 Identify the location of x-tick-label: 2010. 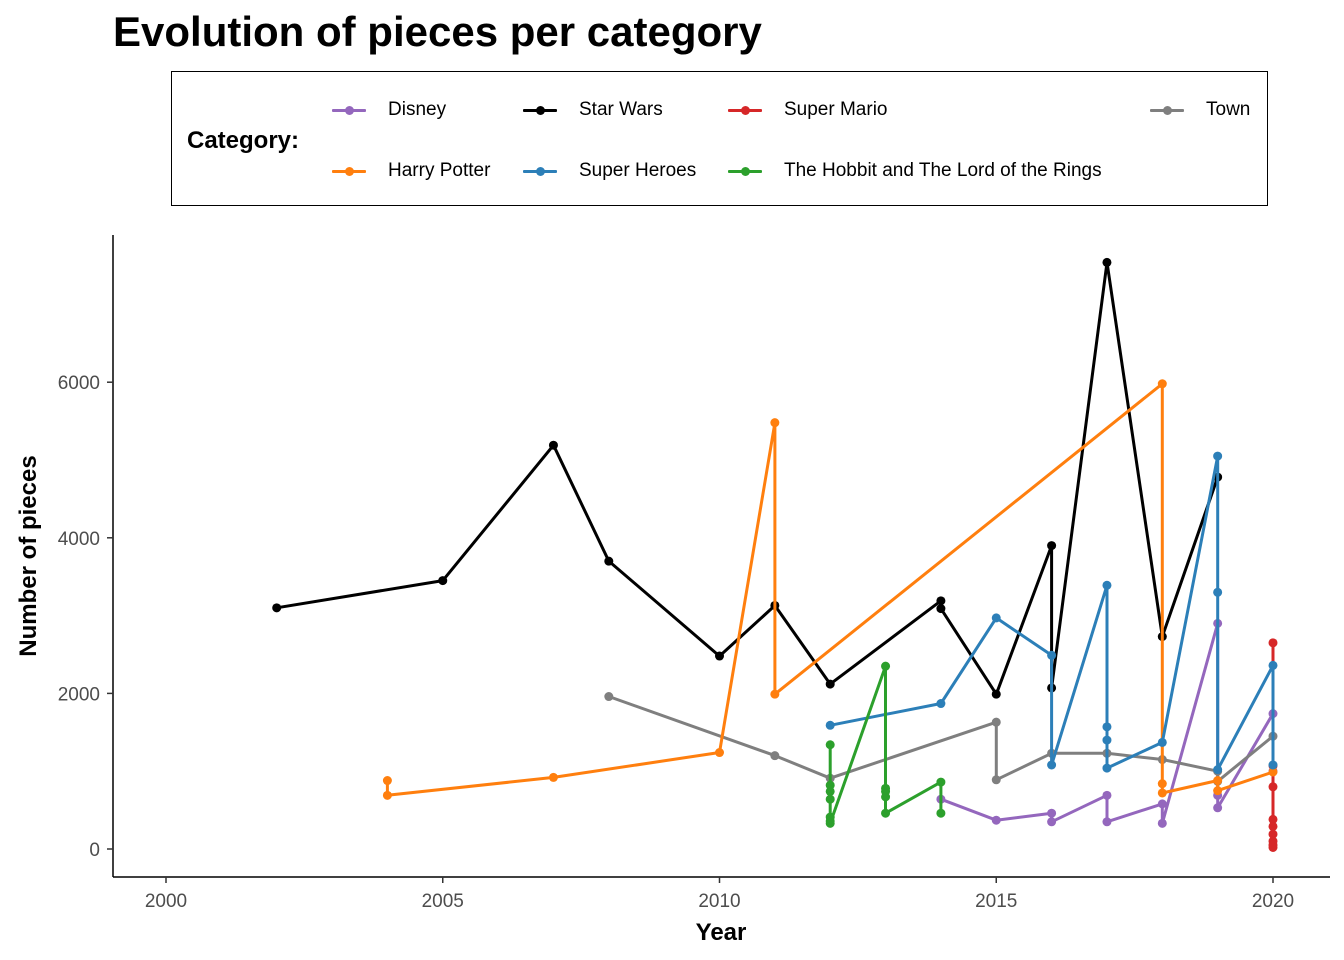
(719, 901).